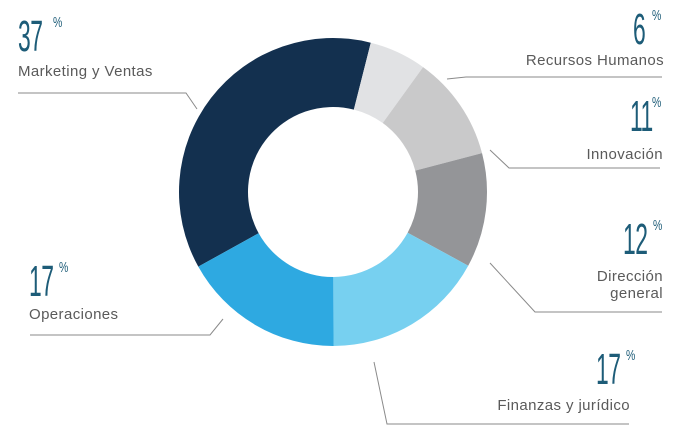 The image size is (680, 435). Describe the element at coordinates (85, 71) in the screenshot. I see `label-marketing: Marketing y Ventas` at that location.